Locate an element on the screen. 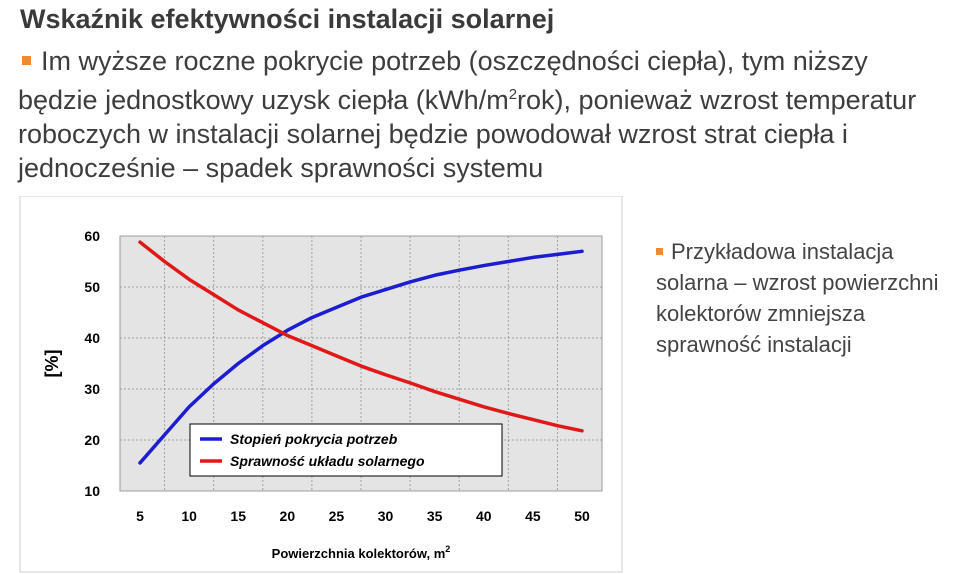 This screenshot has width=960, height=574. y-tick-label: 30 is located at coordinates (92, 389).